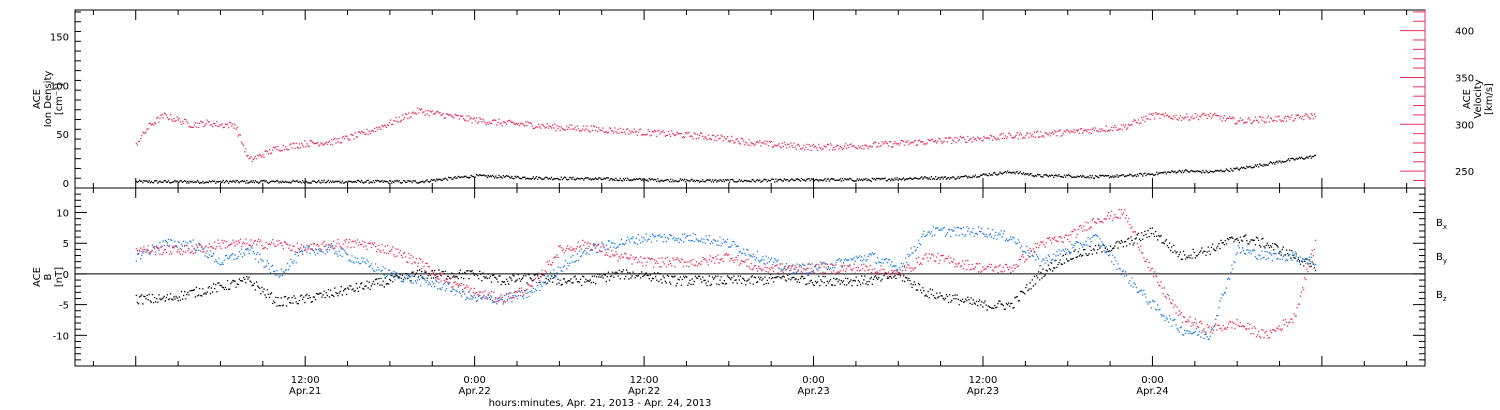  I want to click on ion-density-series, so click(726, 169).